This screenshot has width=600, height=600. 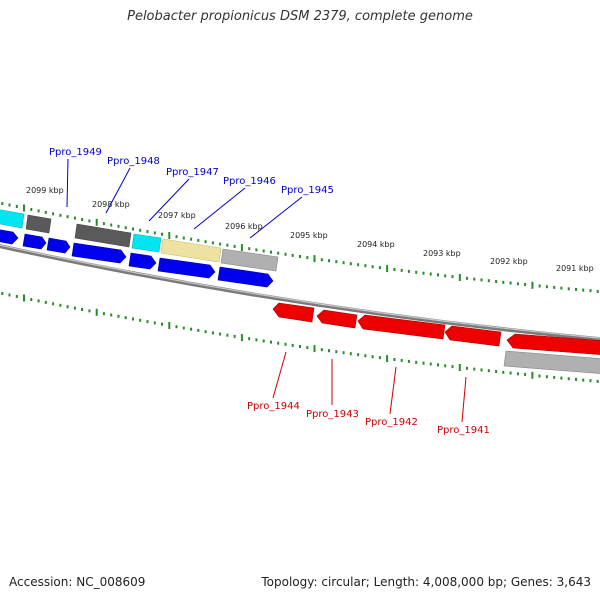 I want to click on gene-label-ppro-1948: Ppro_1948, so click(x=133, y=161).